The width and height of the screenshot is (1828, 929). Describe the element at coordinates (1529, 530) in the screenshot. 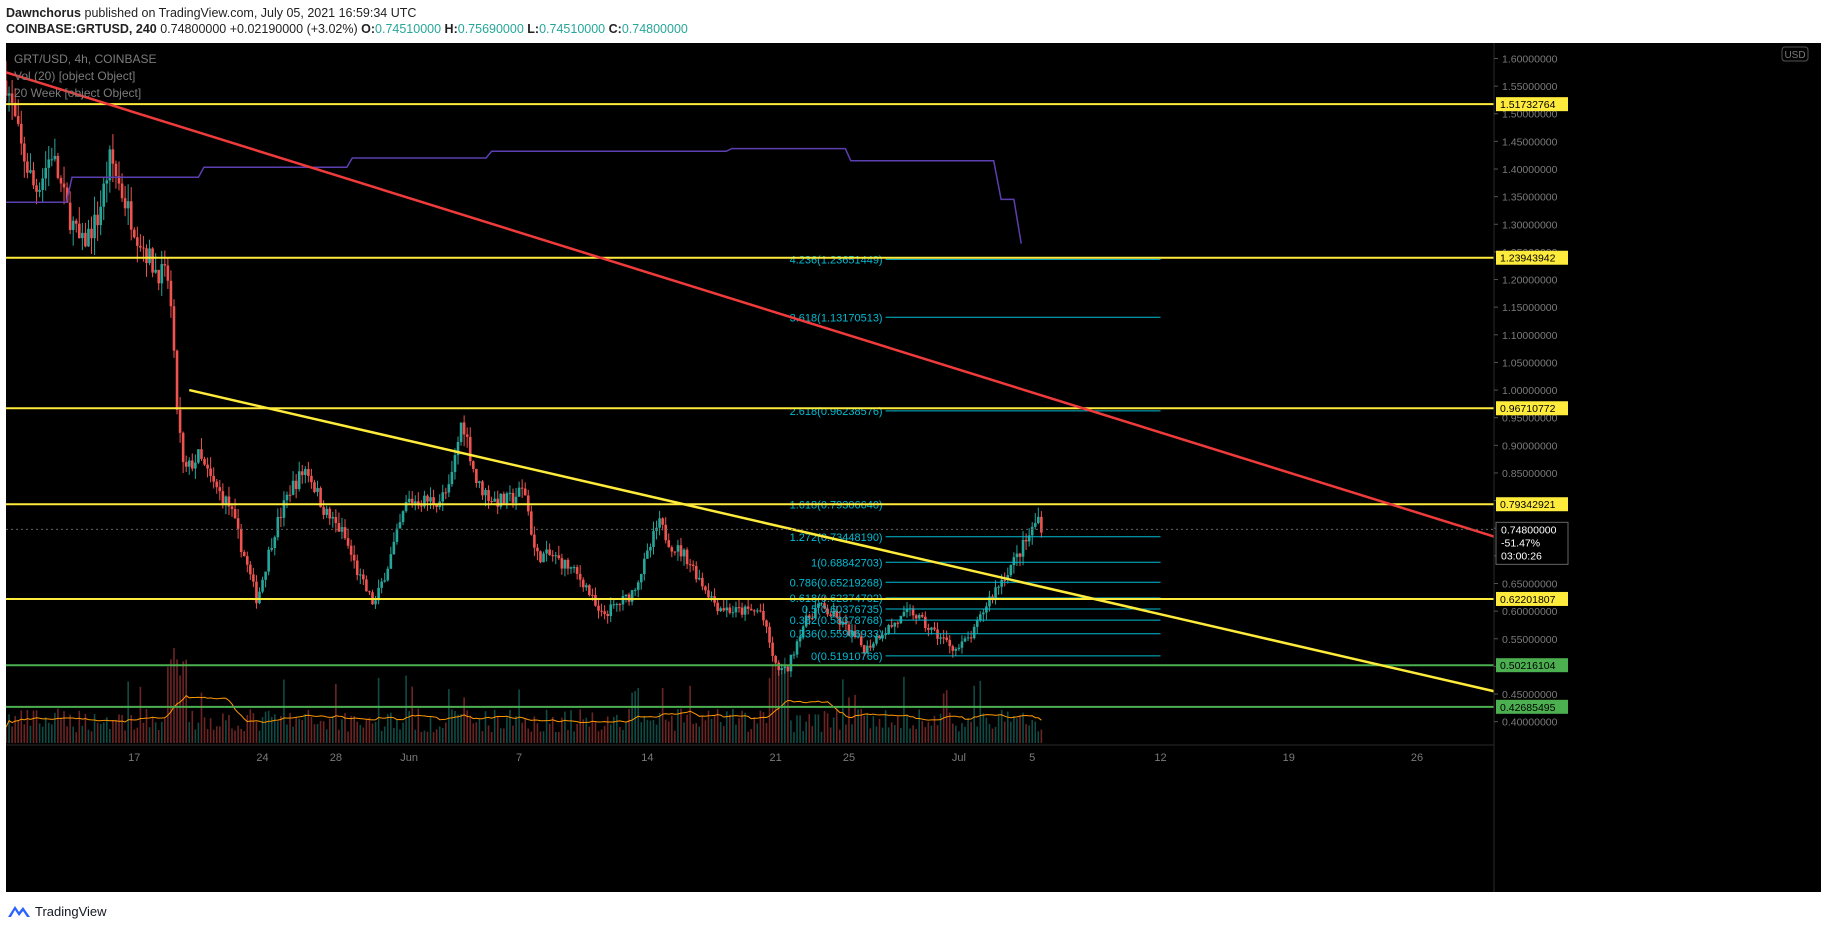

I see `last-price-tag: 0.74800000` at that location.